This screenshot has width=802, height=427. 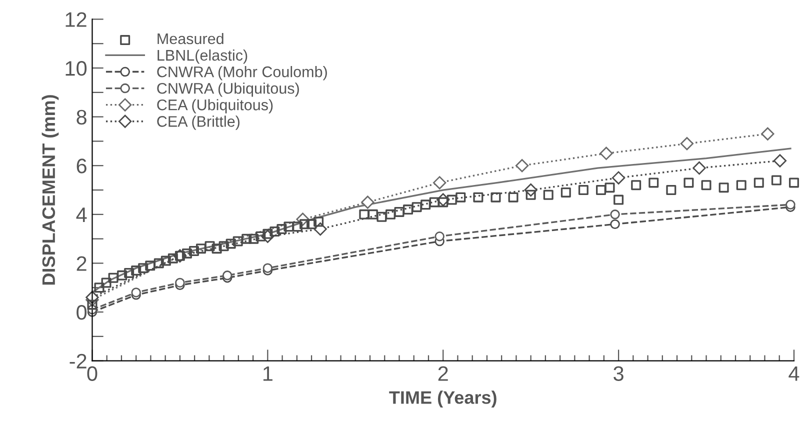 I want to click on y-tick-label: 12, so click(x=76, y=19).